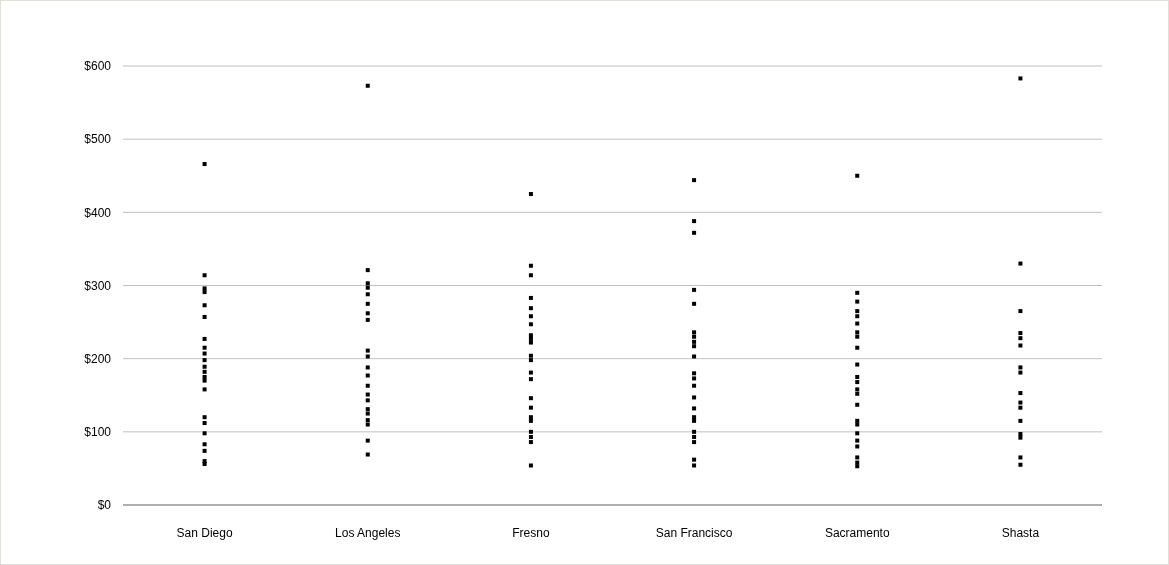 The image size is (1169, 565). Describe the element at coordinates (531, 533) in the screenshot. I see `x-tick-label: Fresno` at that location.